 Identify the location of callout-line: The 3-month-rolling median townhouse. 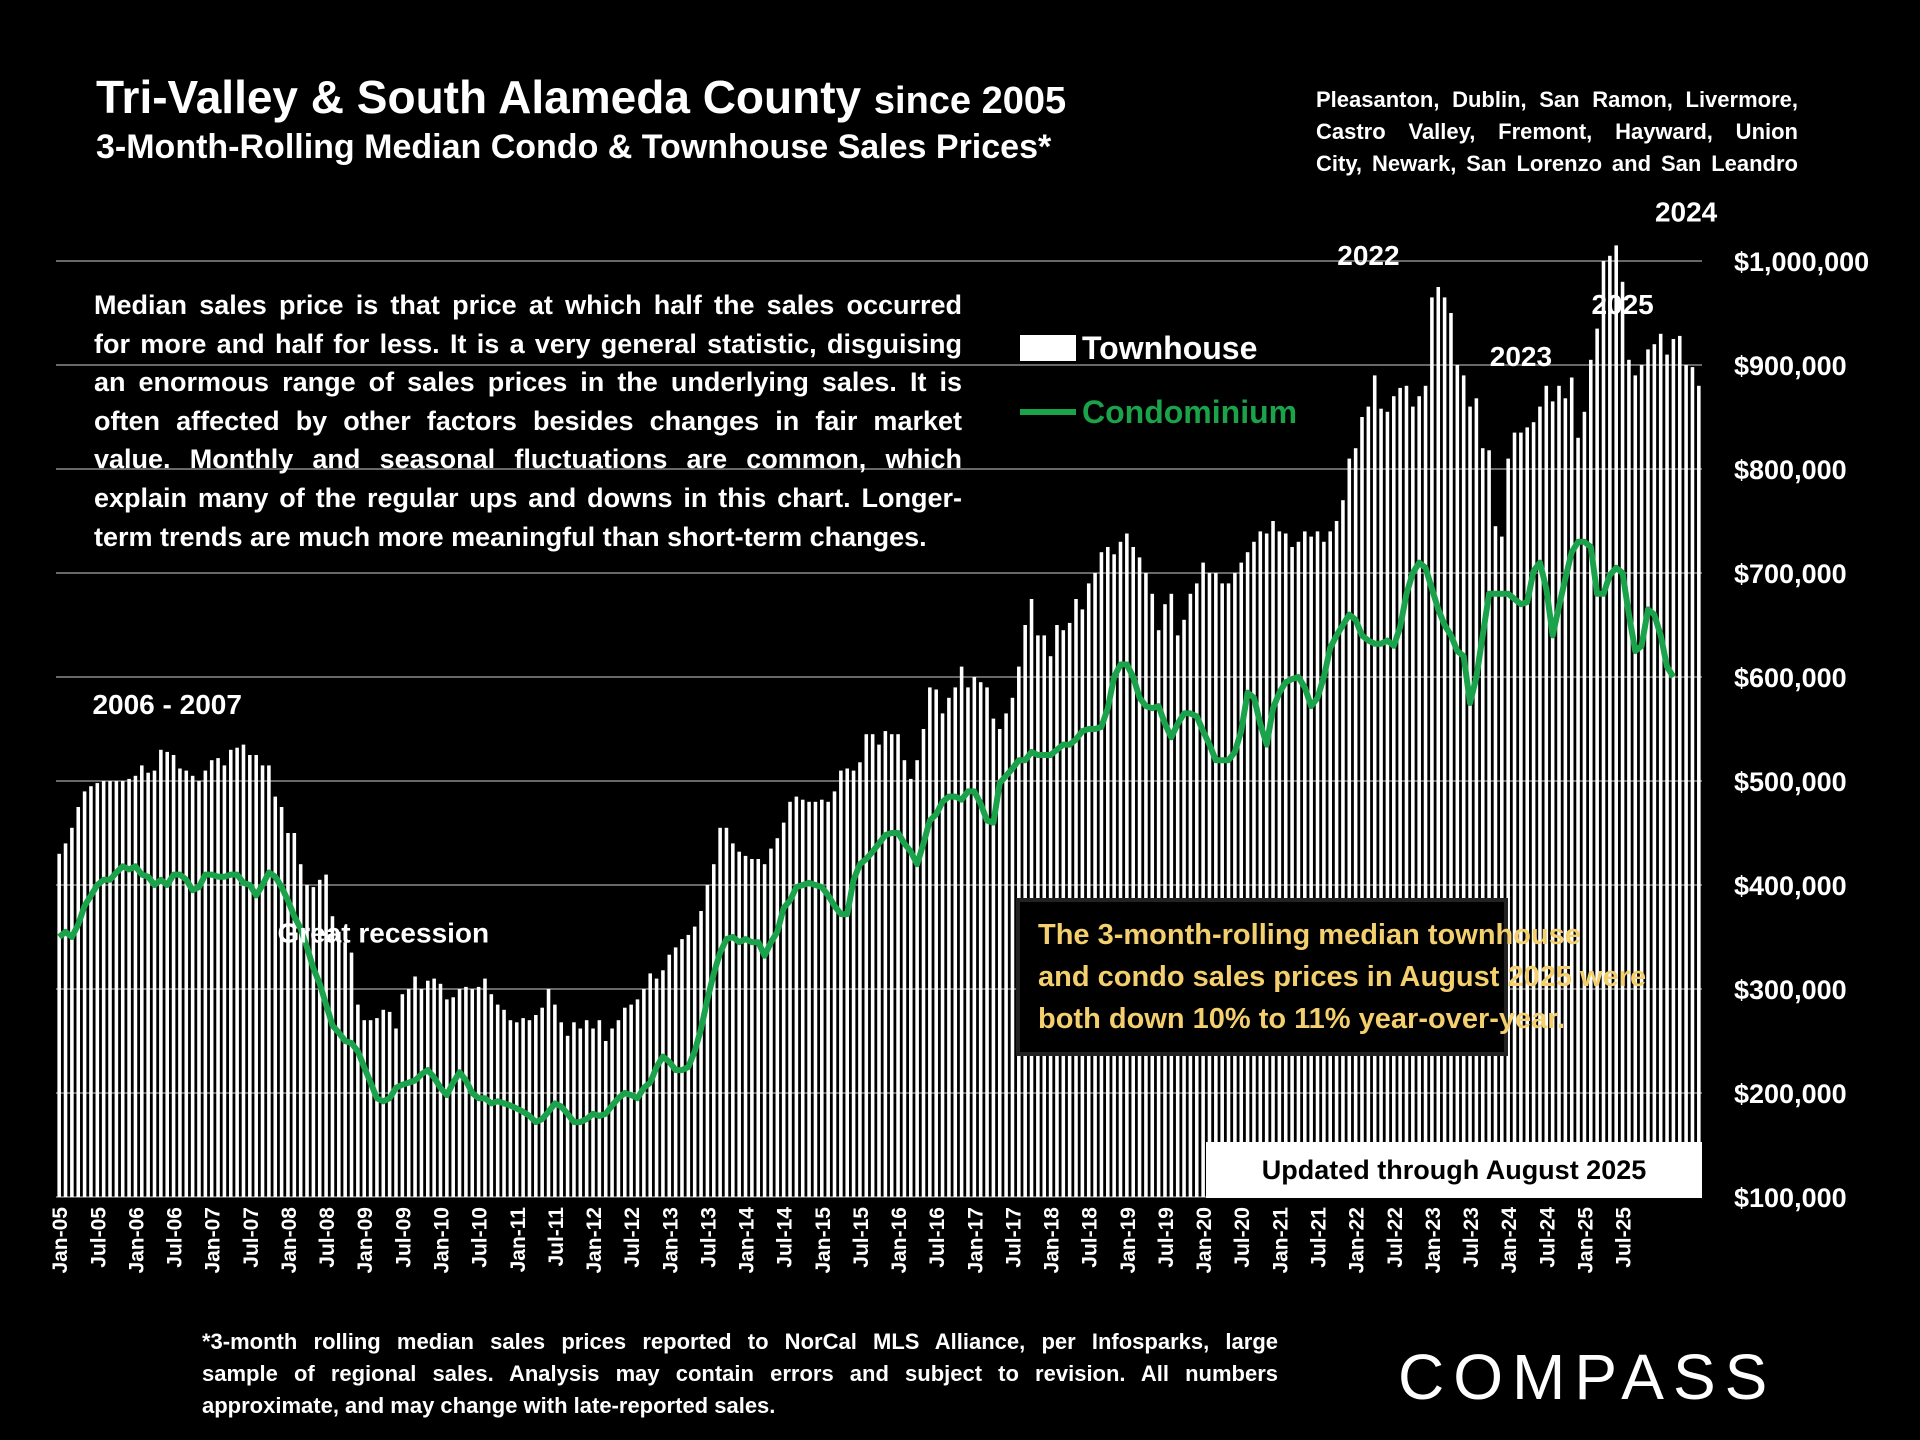
(1309, 935).